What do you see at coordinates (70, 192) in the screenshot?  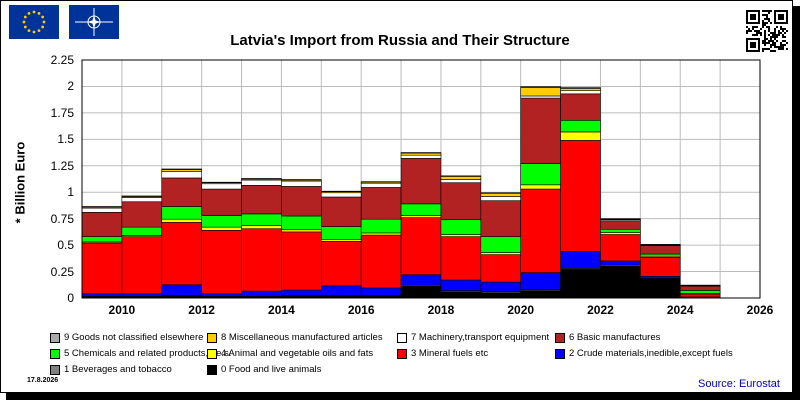 I see `y-tick-label: 1` at bounding box center [70, 192].